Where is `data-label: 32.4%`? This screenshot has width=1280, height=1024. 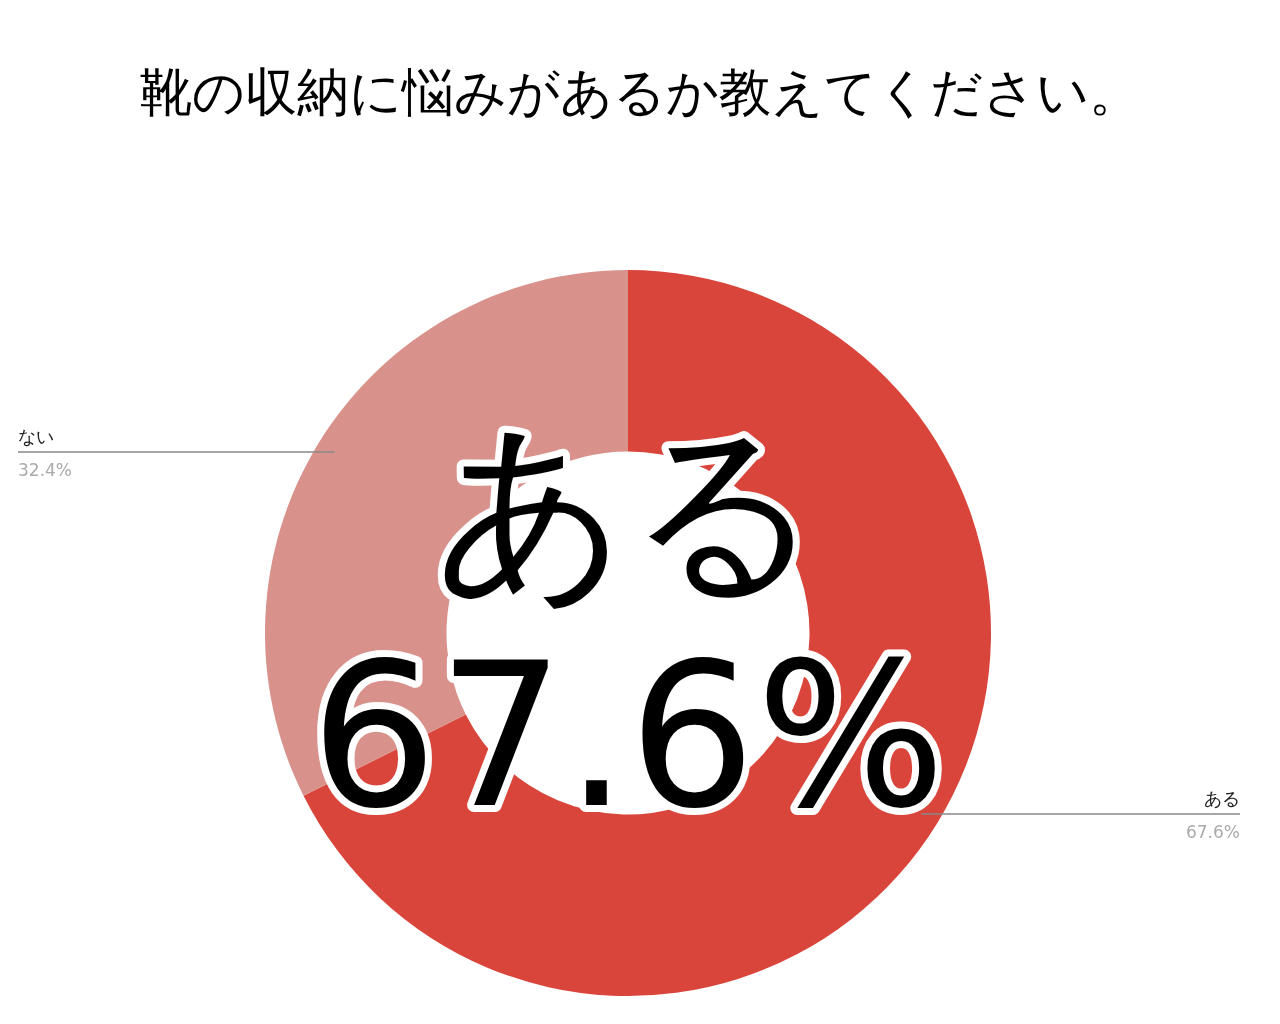 data-label: 32.4% is located at coordinates (45, 469).